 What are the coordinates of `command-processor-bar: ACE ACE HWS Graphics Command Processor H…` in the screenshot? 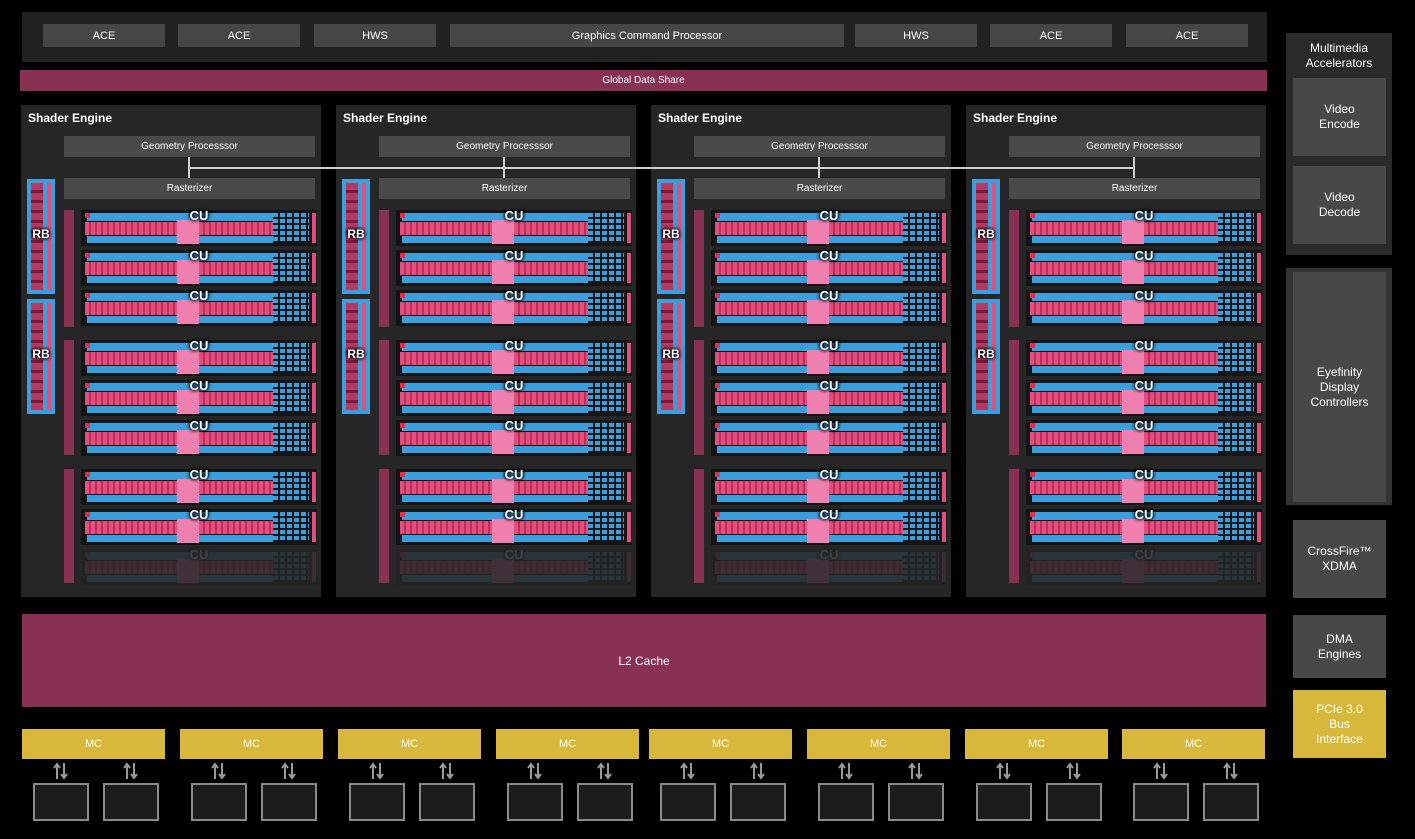 It's located at (644, 37).